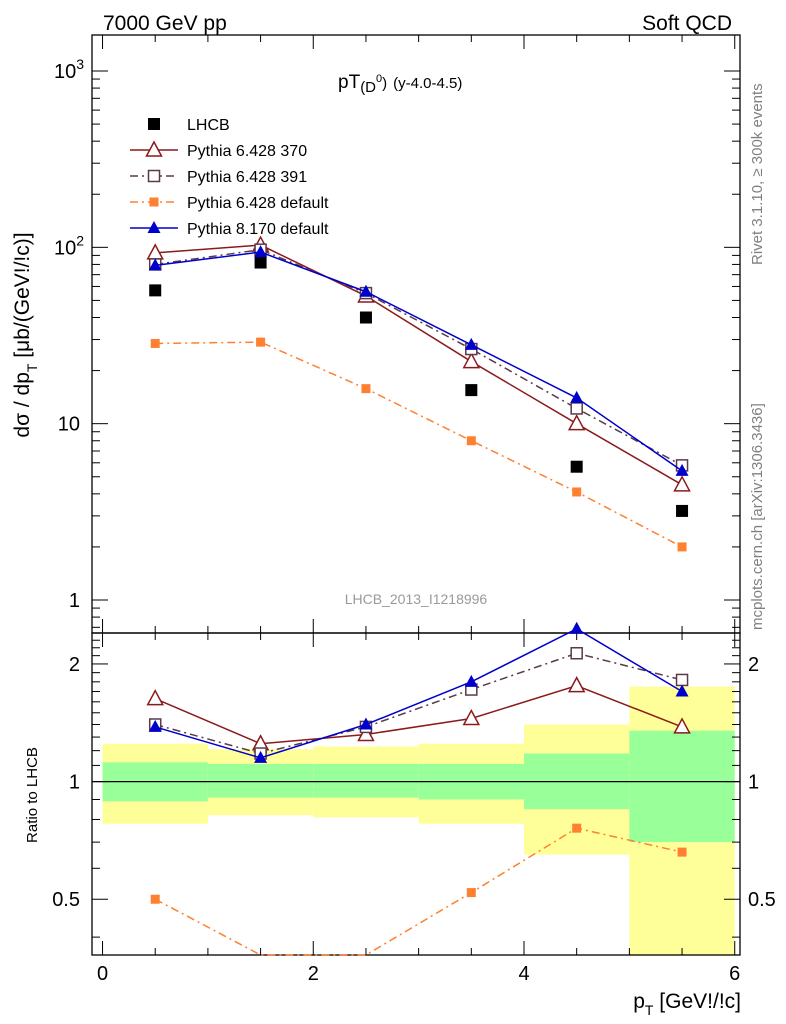  What do you see at coordinates (69, 69) in the screenshot?
I see `y-tick-label: 10³` at bounding box center [69, 69].